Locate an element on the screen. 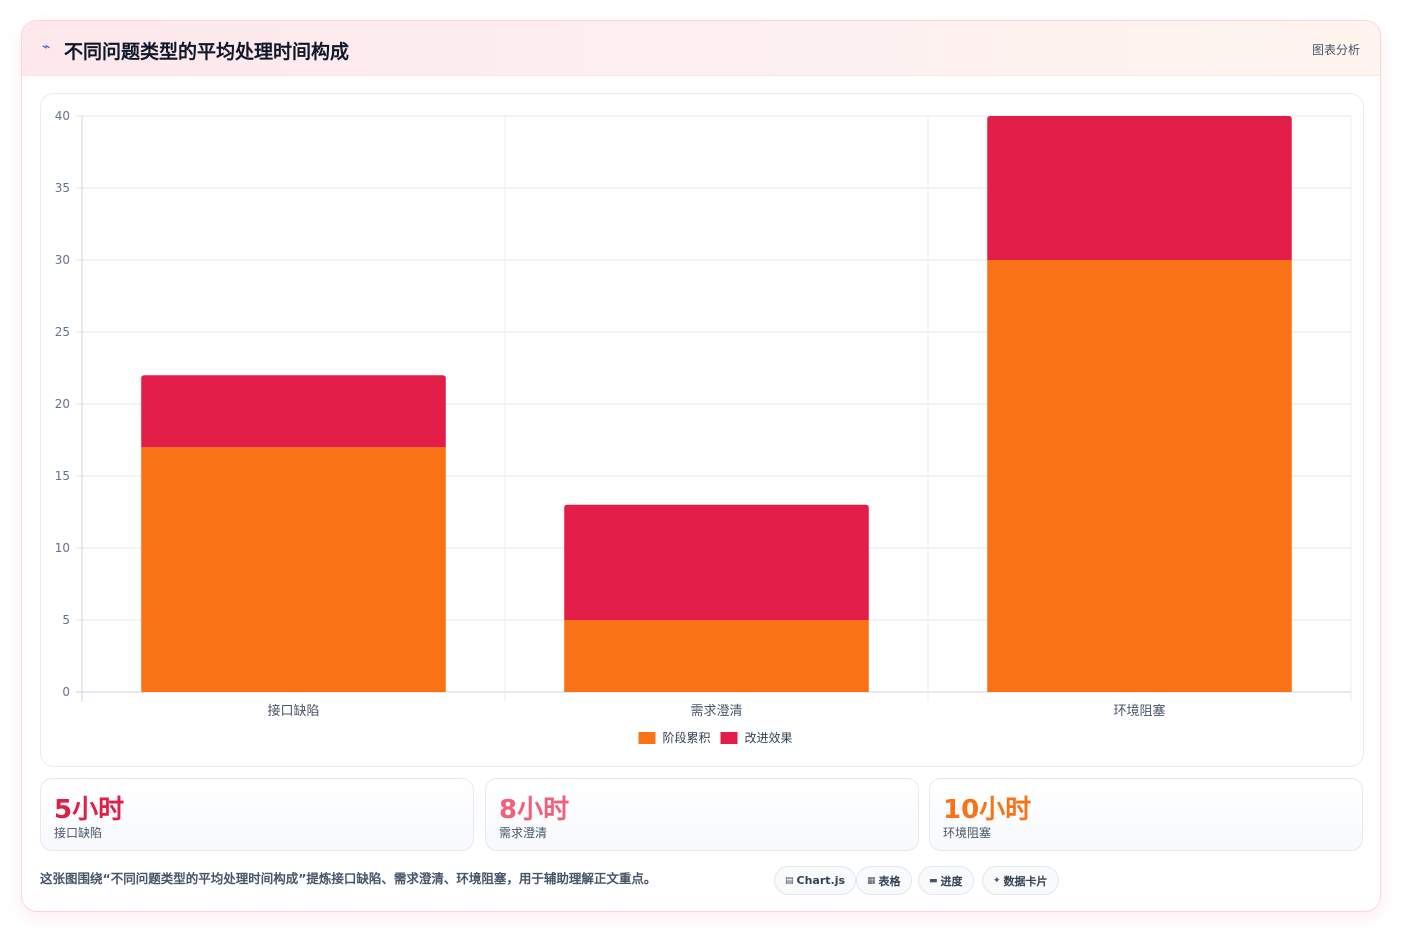  y-tick-label: 0 is located at coordinates (66, 692).